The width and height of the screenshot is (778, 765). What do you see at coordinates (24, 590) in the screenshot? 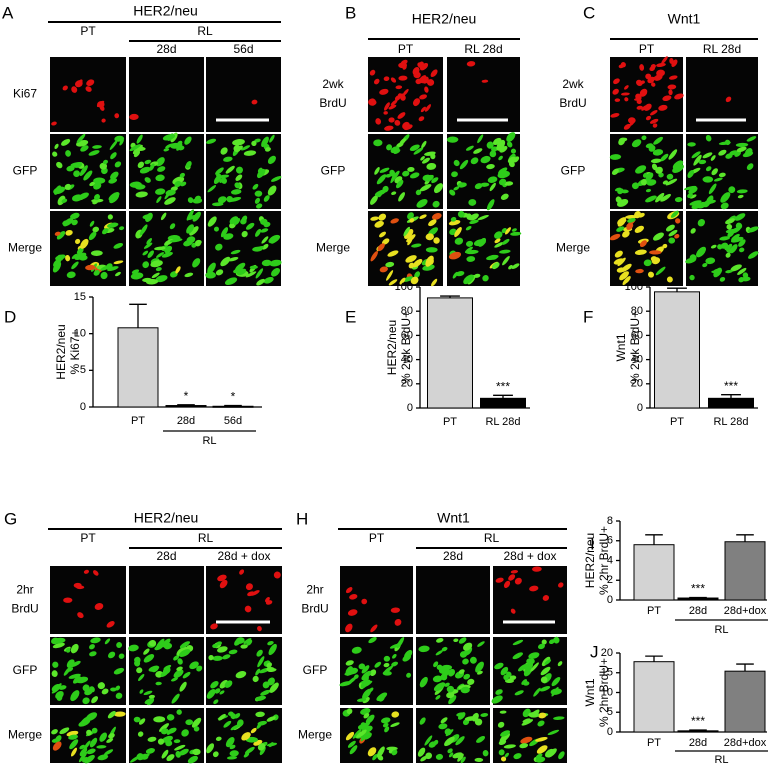
I see `row-label: 2hr` at bounding box center [24, 590].